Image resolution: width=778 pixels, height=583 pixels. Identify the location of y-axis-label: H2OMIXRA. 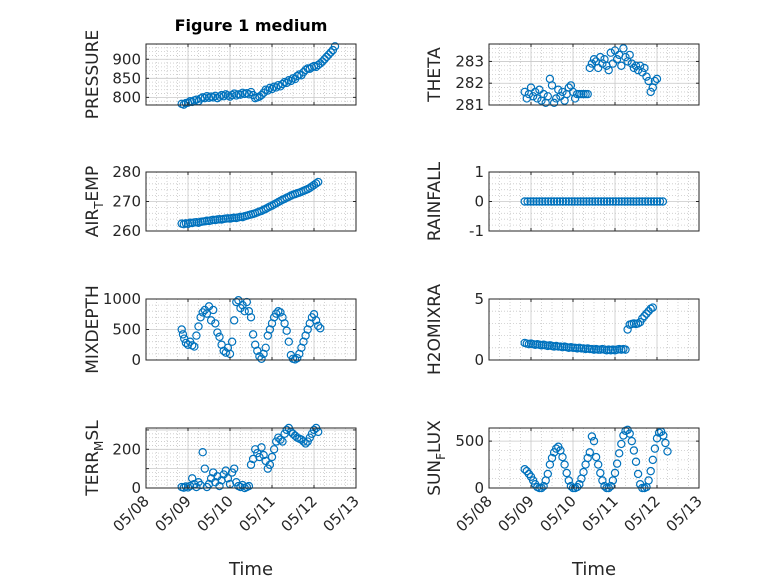
(435, 329).